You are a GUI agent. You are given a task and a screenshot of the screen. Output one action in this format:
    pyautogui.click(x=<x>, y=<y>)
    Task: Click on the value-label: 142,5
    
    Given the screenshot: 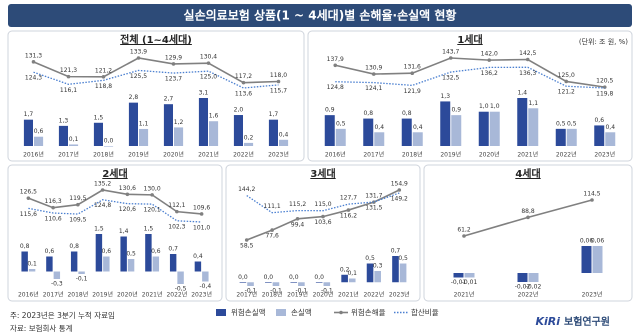 What is the action you would take?
    pyautogui.click(x=527, y=53)
    